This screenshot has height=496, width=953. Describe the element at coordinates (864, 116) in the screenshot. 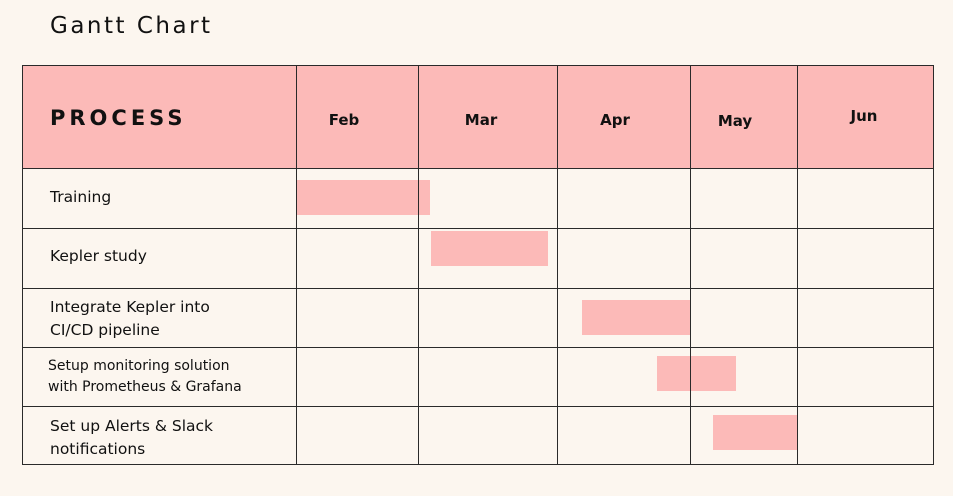

I see `month-header-jun: Jun` at that location.